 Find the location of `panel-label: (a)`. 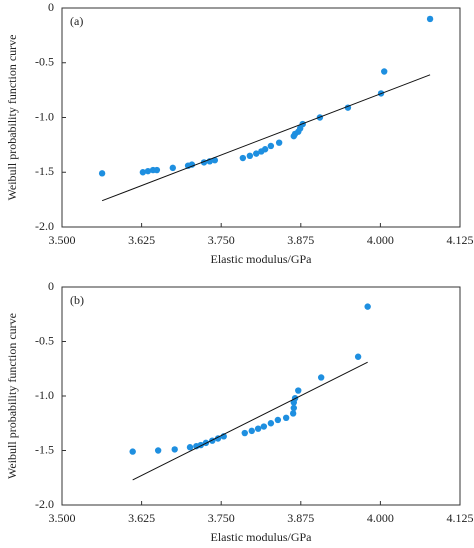

panel-label: (a) is located at coordinates (76, 21).